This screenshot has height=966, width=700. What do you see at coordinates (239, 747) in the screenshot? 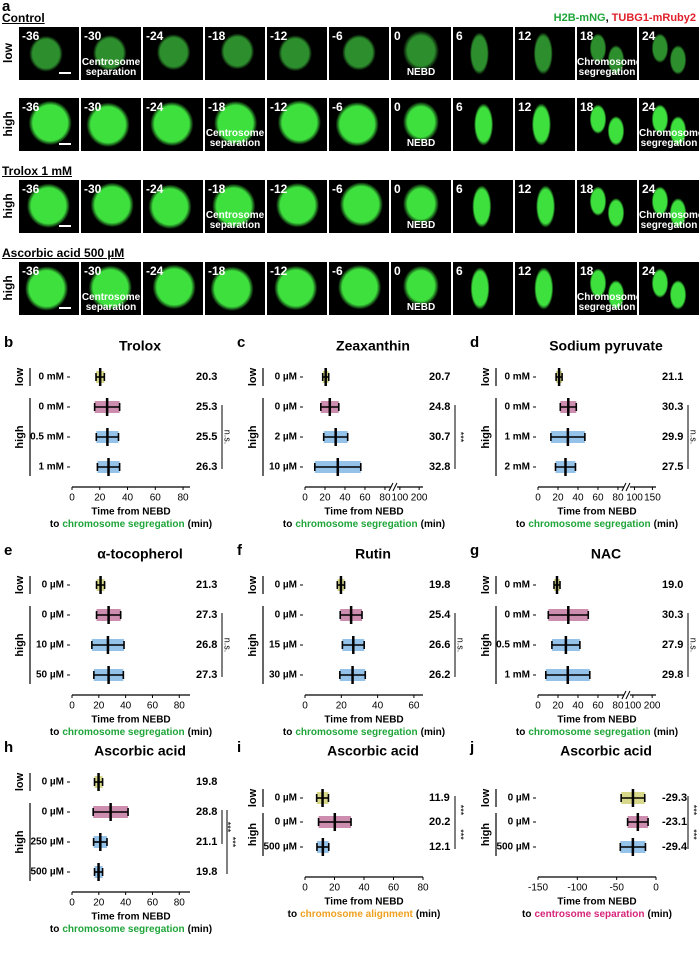
I see `panel-label: i` at bounding box center [239, 747].